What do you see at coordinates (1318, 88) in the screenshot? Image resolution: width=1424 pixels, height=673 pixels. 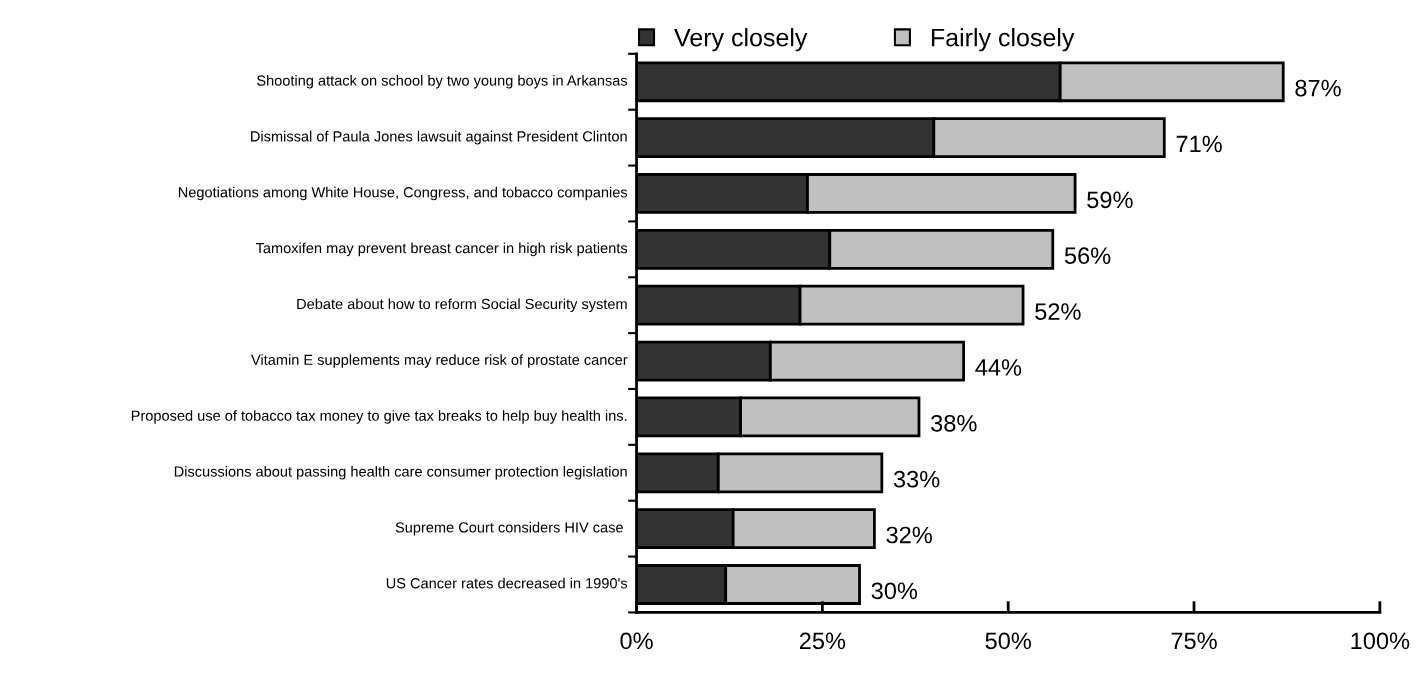 I see `total-label: 87%` at bounding box center [1318, 88].